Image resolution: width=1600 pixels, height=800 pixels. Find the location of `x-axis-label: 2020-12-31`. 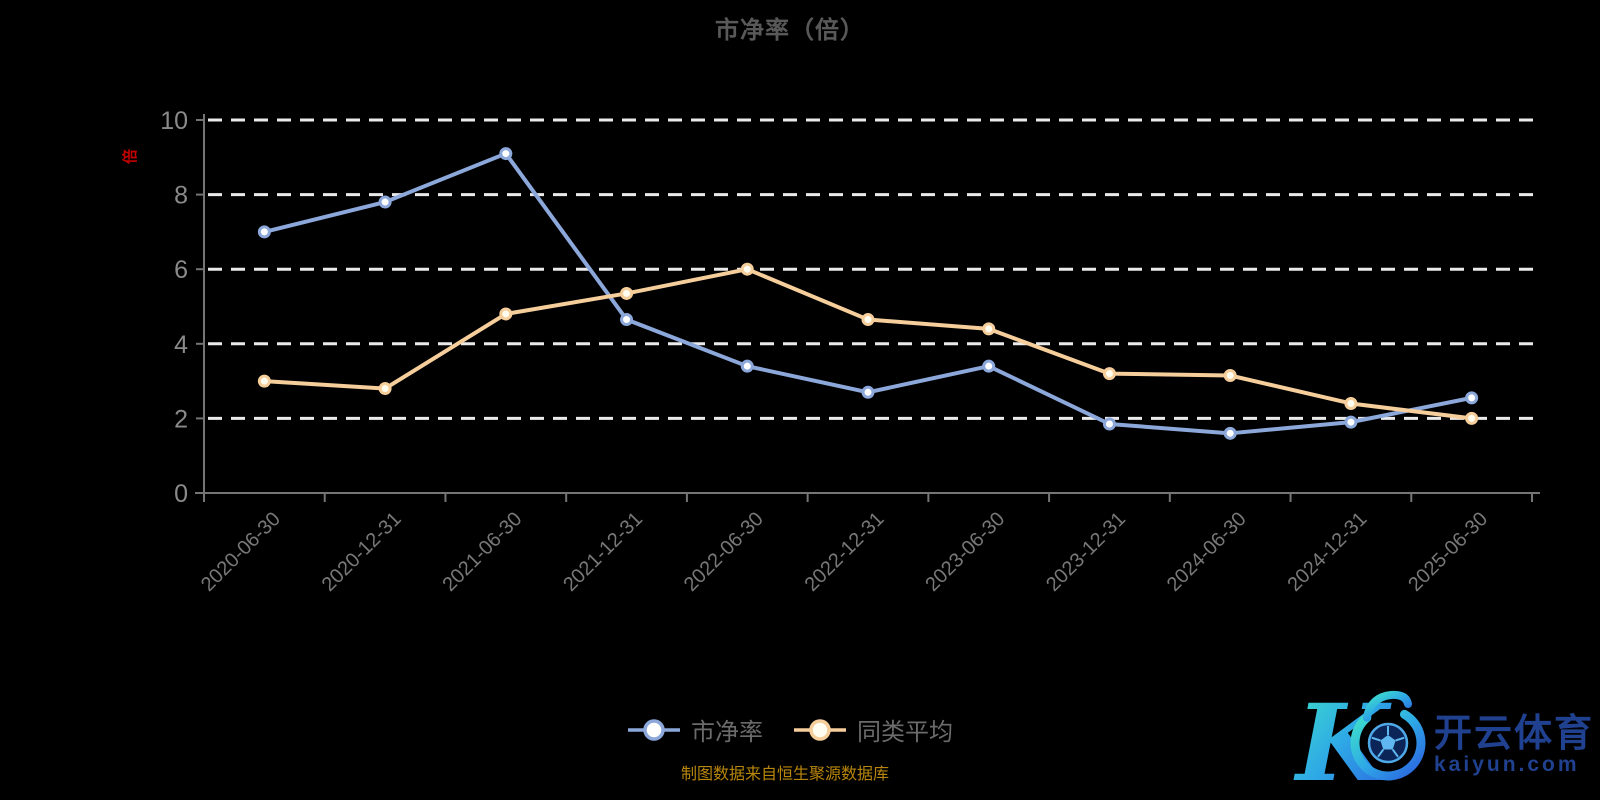

x-axis-label: 2020-12-31 is located at coordinates (362, 552).